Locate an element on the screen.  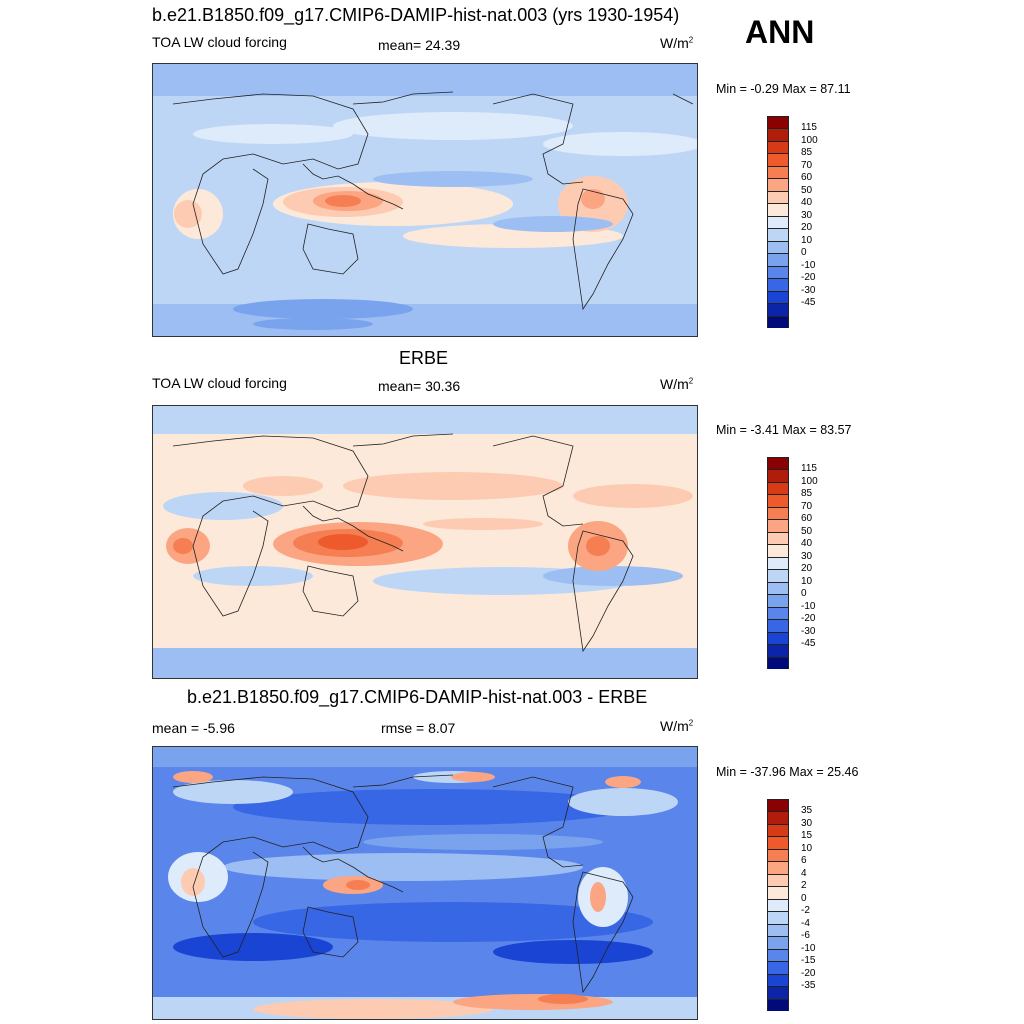
colorbar-label: 6 is located at coordinates (804, 861).